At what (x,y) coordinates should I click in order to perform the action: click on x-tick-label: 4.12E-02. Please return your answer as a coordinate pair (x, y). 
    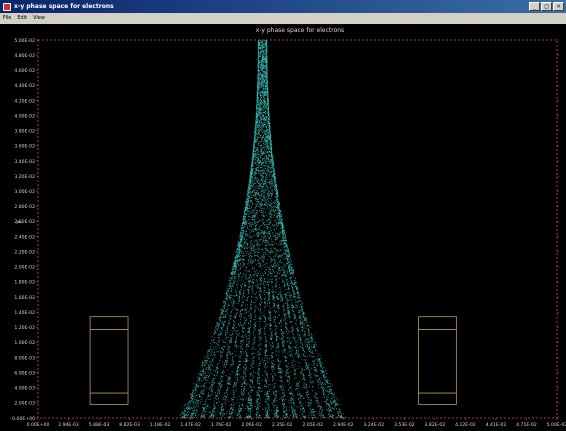
    Looking at the image, I should click on (465, 425).